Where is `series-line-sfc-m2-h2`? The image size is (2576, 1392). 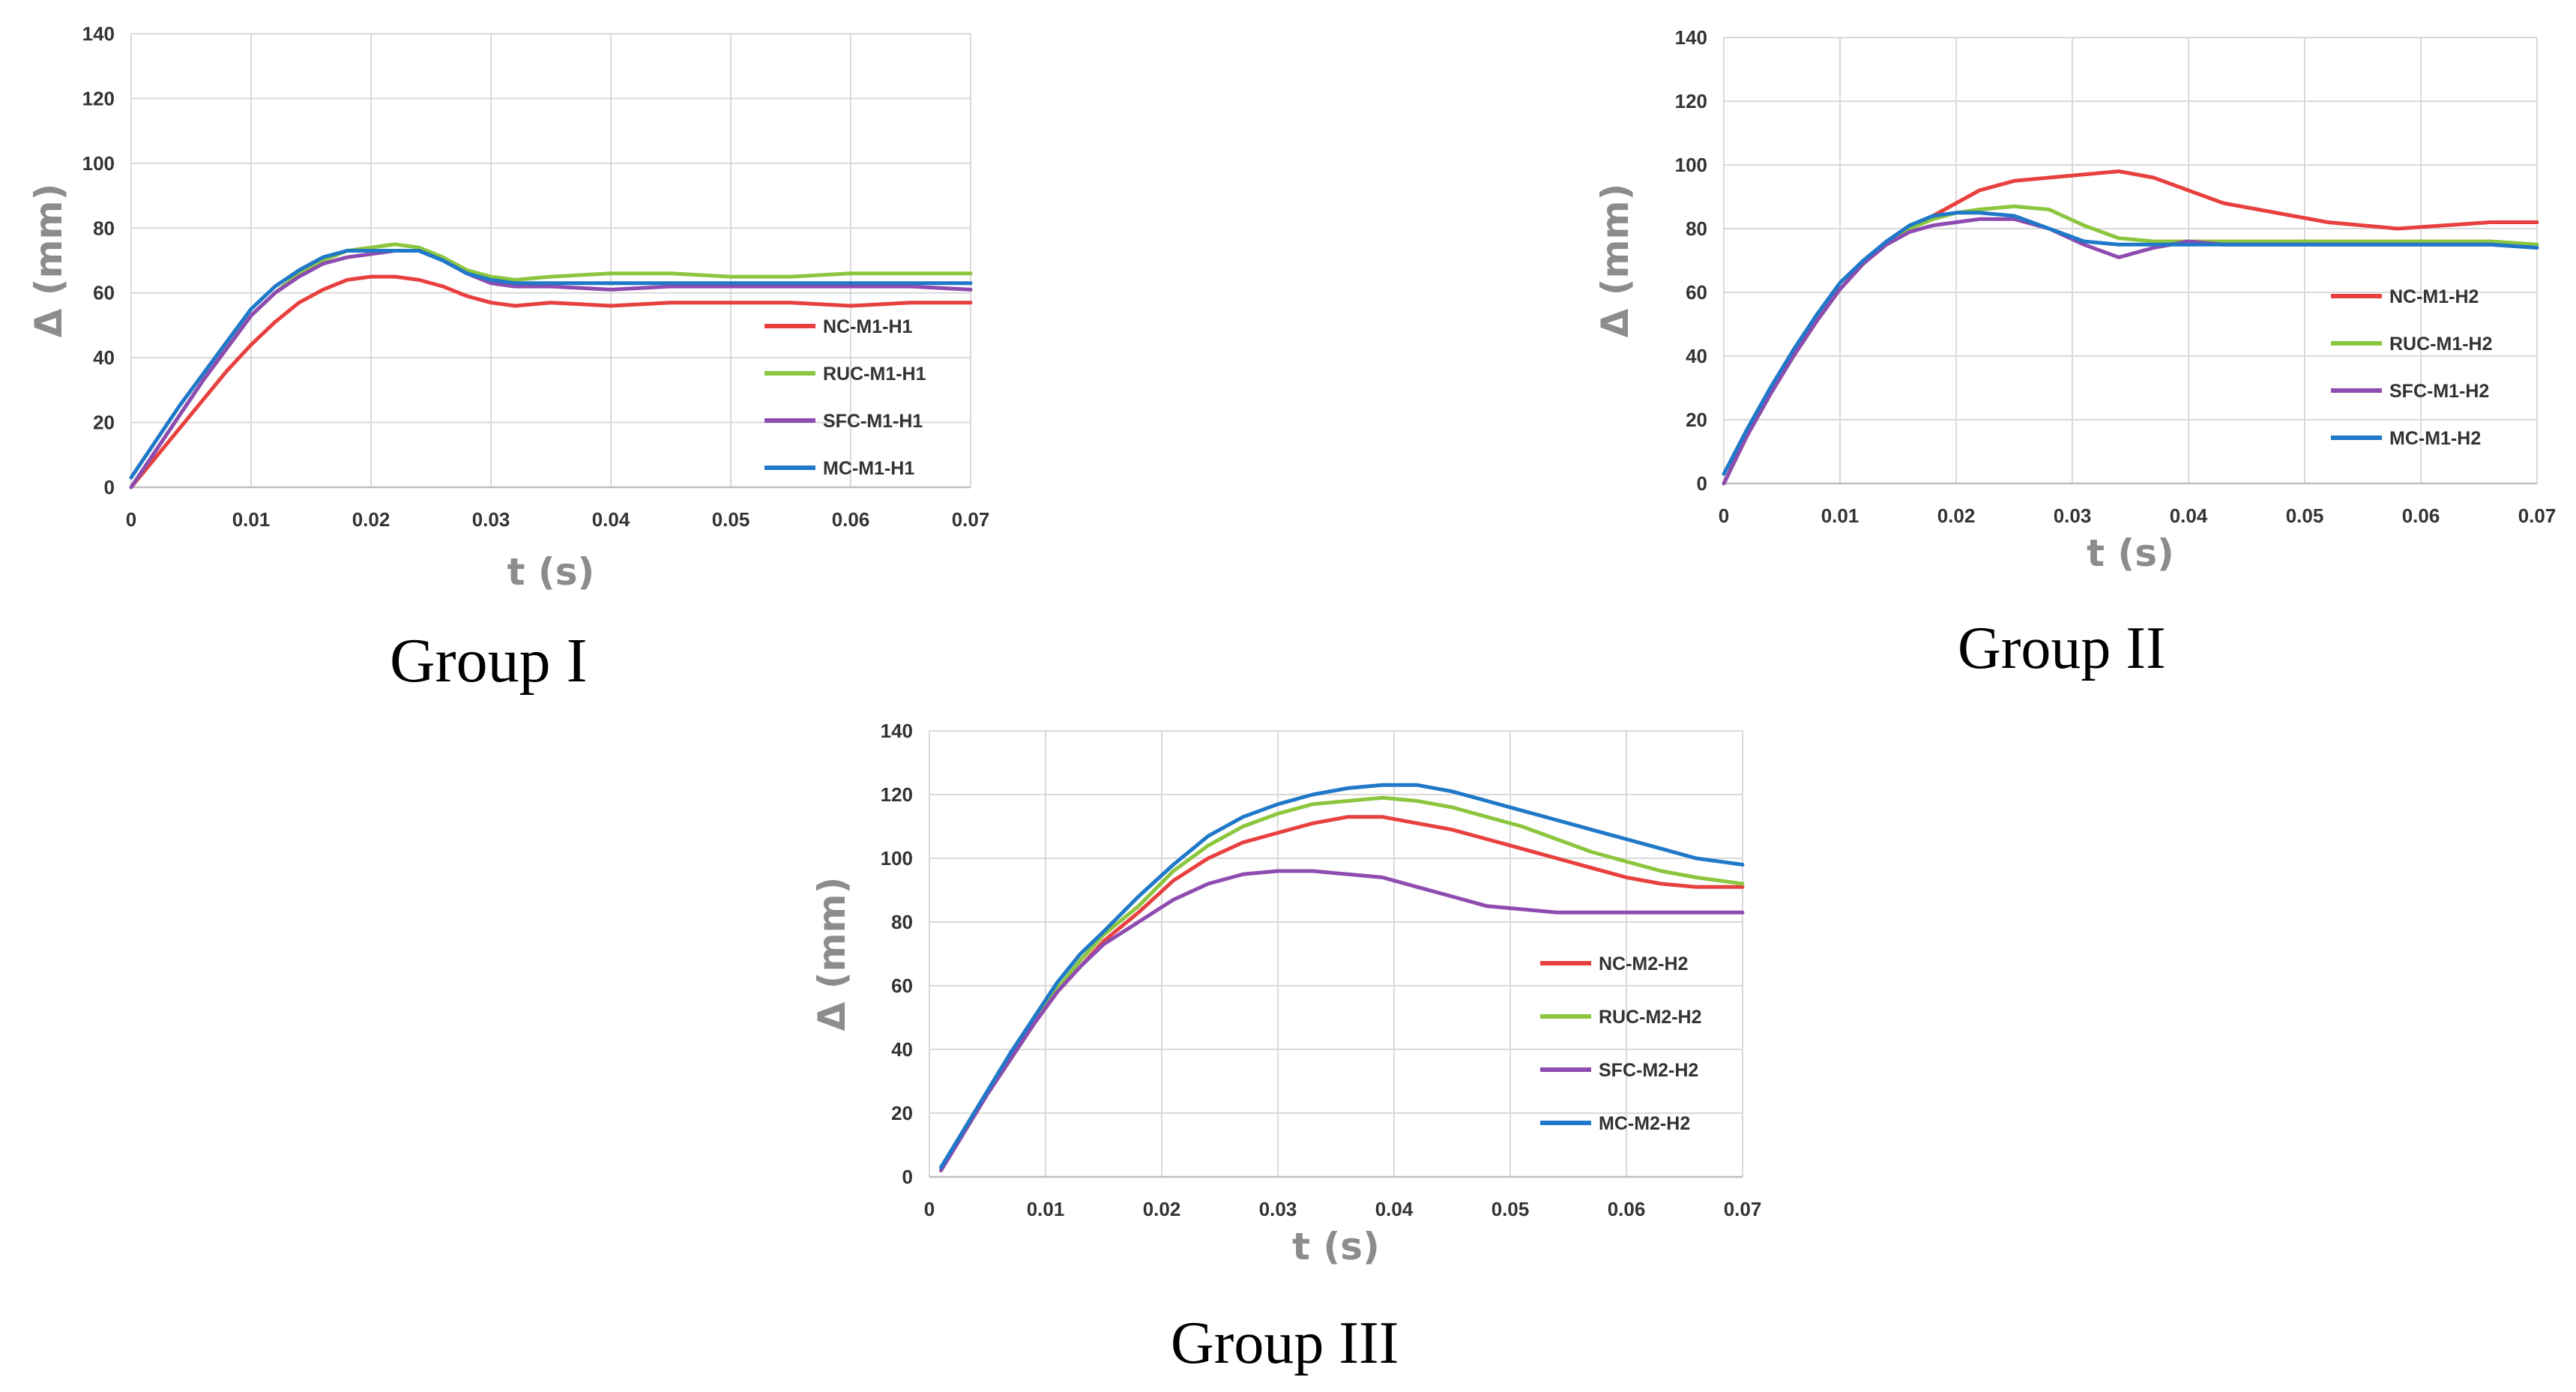 series-line-sfc-m2-h2 is located at coordinates (1342, 1020).